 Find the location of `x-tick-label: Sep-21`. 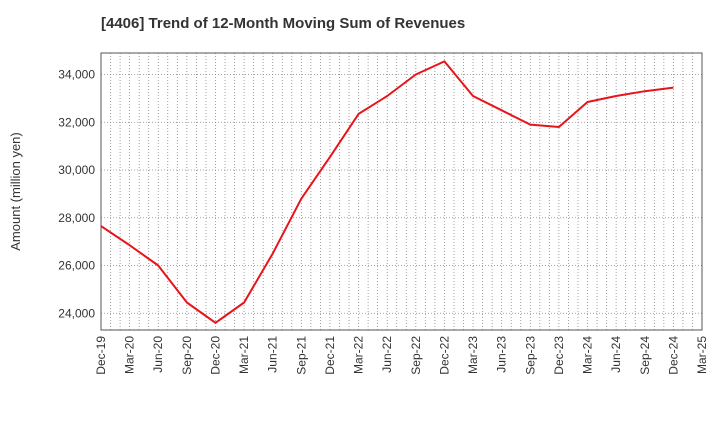

x-tick-label: Sep-21 is located at coordinates (301, 355).